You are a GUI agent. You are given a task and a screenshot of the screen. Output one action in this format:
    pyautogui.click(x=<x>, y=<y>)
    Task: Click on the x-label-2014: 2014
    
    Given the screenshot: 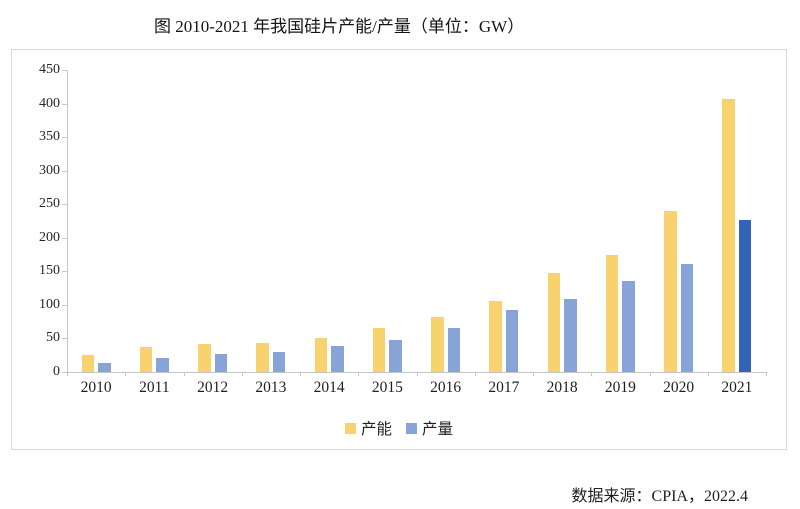 What is the action you would take?
    pyautogui.click(x=329, y=387)
    